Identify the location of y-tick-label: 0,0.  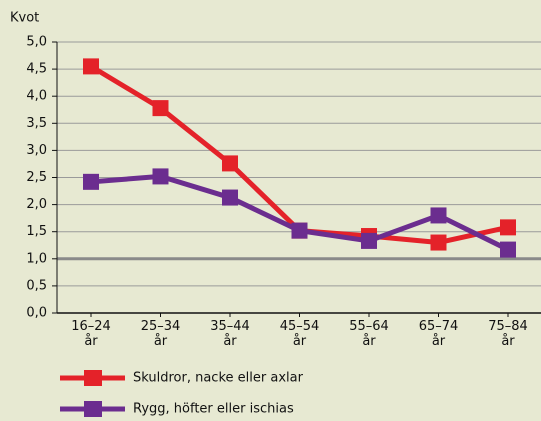
(36, 313).